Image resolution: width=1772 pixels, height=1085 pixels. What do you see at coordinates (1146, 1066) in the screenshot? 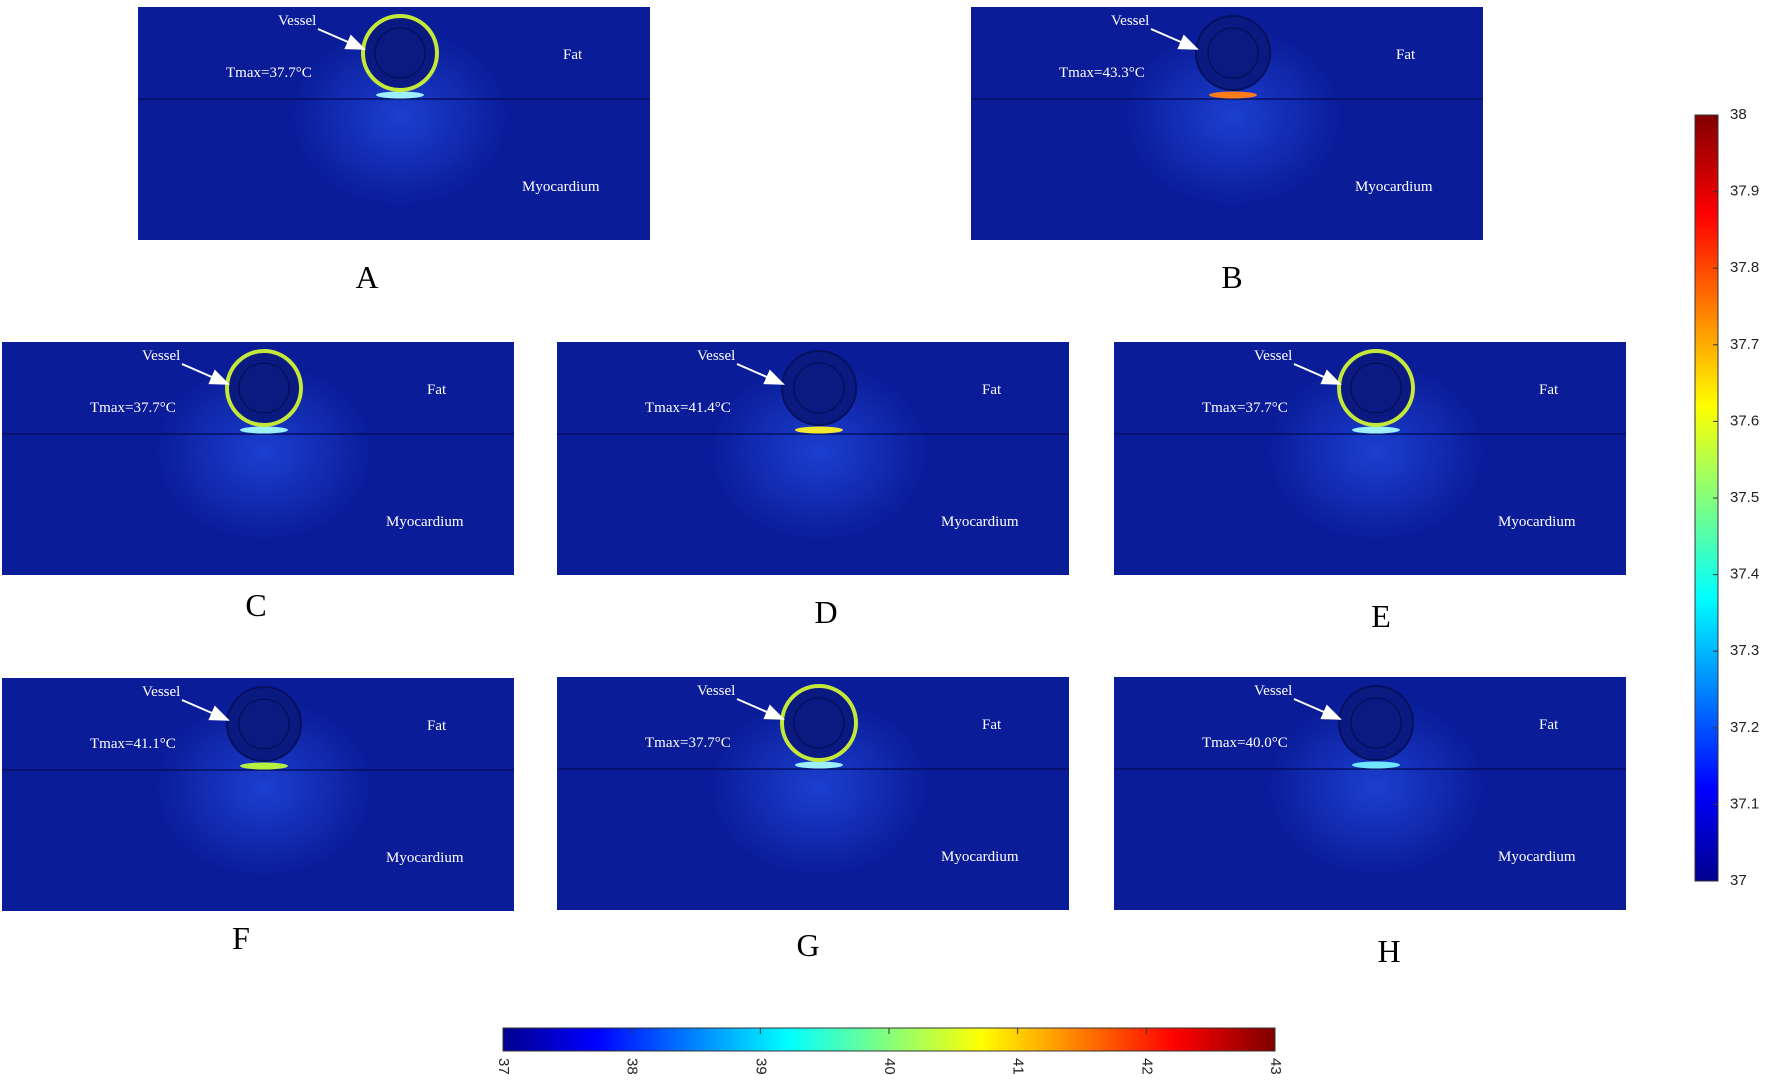
I see `colorbar-tick-label: 42` at bounding box center [1146, 1066].